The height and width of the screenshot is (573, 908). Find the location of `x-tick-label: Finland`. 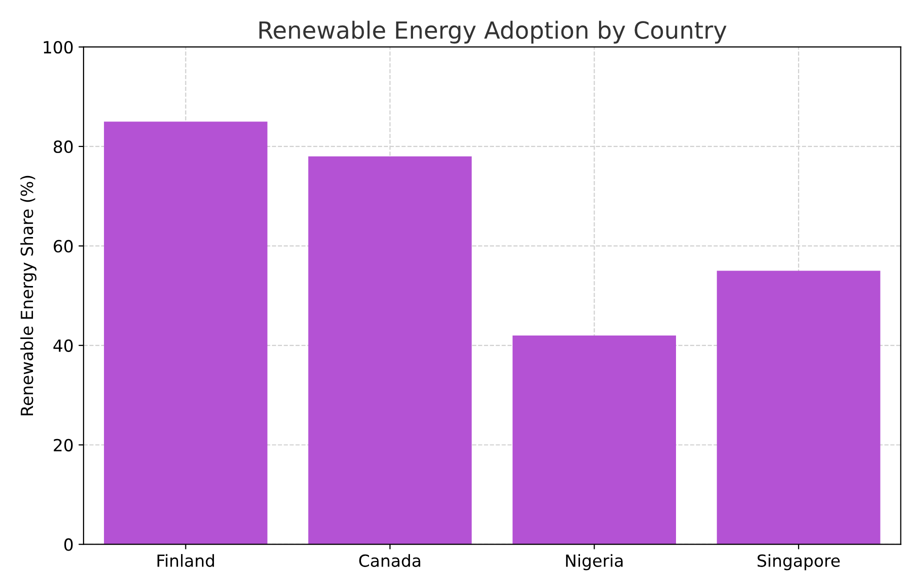

x-tick-label: Finland is located at coordinates (186, 560).